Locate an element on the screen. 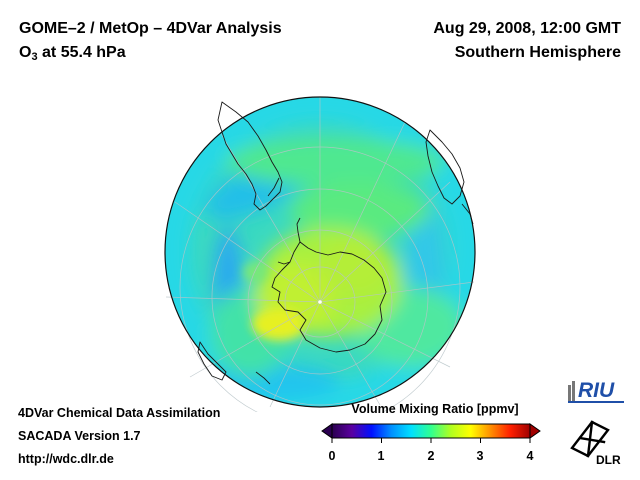  title-line-2: O3 at 55.4 hPa is located at coordinates (150, 55).